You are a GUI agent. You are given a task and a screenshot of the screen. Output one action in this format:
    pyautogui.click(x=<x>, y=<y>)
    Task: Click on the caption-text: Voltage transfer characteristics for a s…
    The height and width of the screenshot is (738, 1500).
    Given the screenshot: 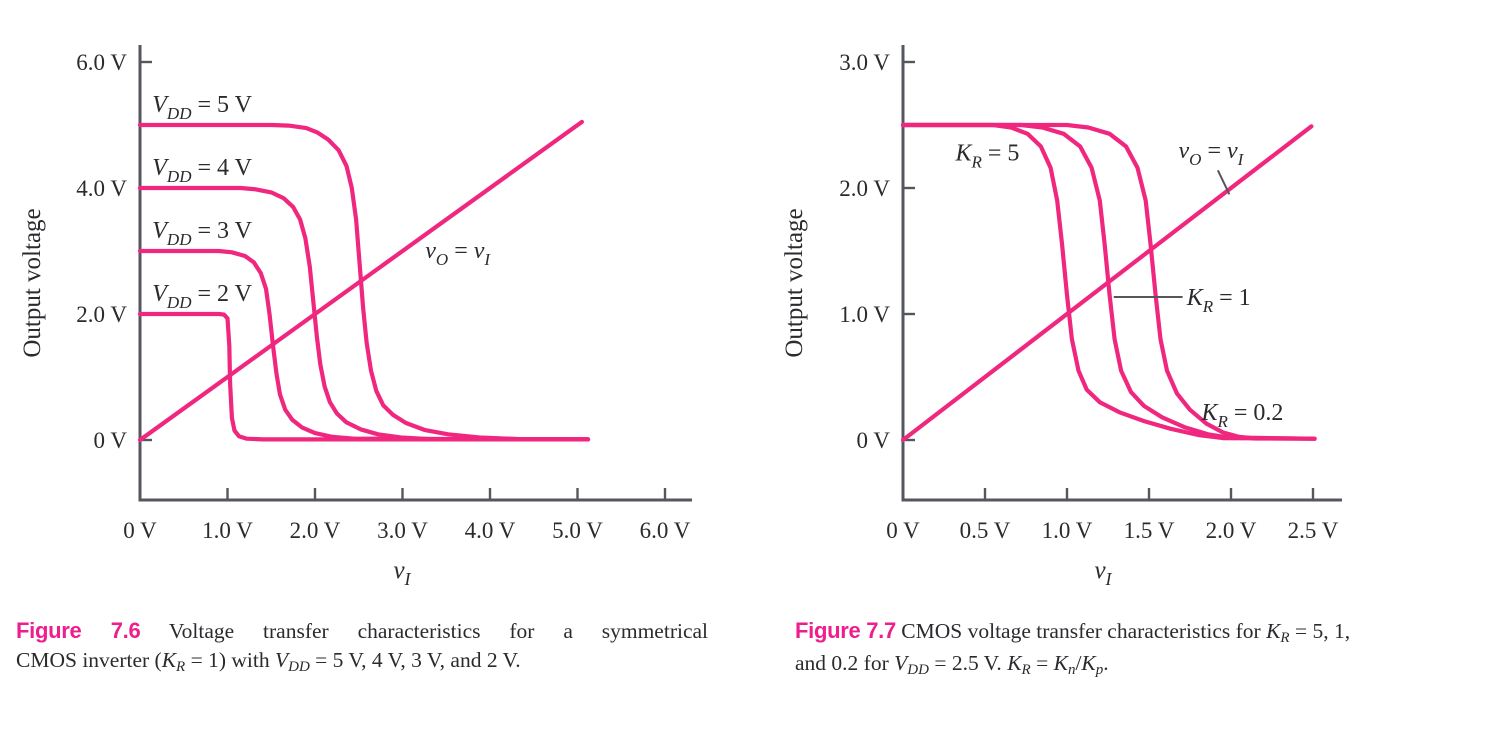 What is the action you would take?
    pyautogui.click(x=424, y=631)
    